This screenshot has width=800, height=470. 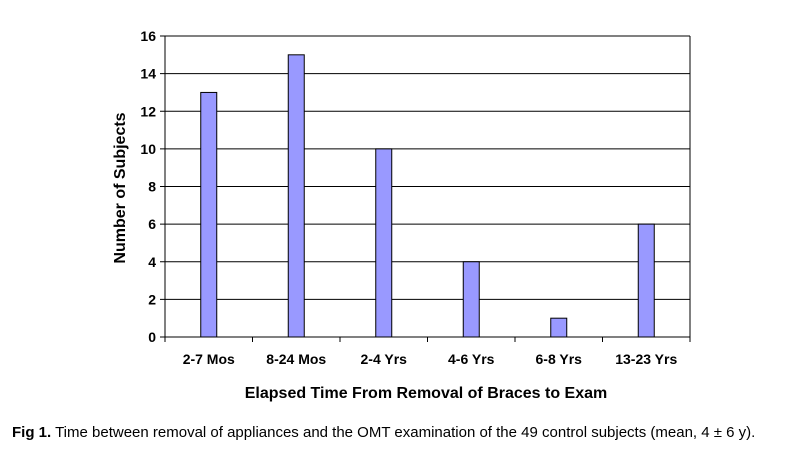 I want to click on y-tick-label-8: 8, so click(x=152, y=187).